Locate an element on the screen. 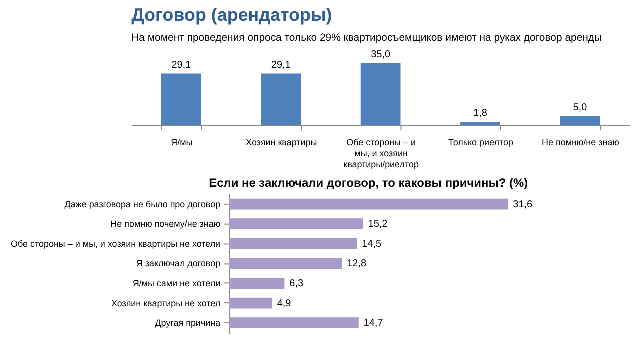 The width and height of the screenshot is (640, 360). x-tick-label: Не помню/не знаю is located at coordinates (581, 143).